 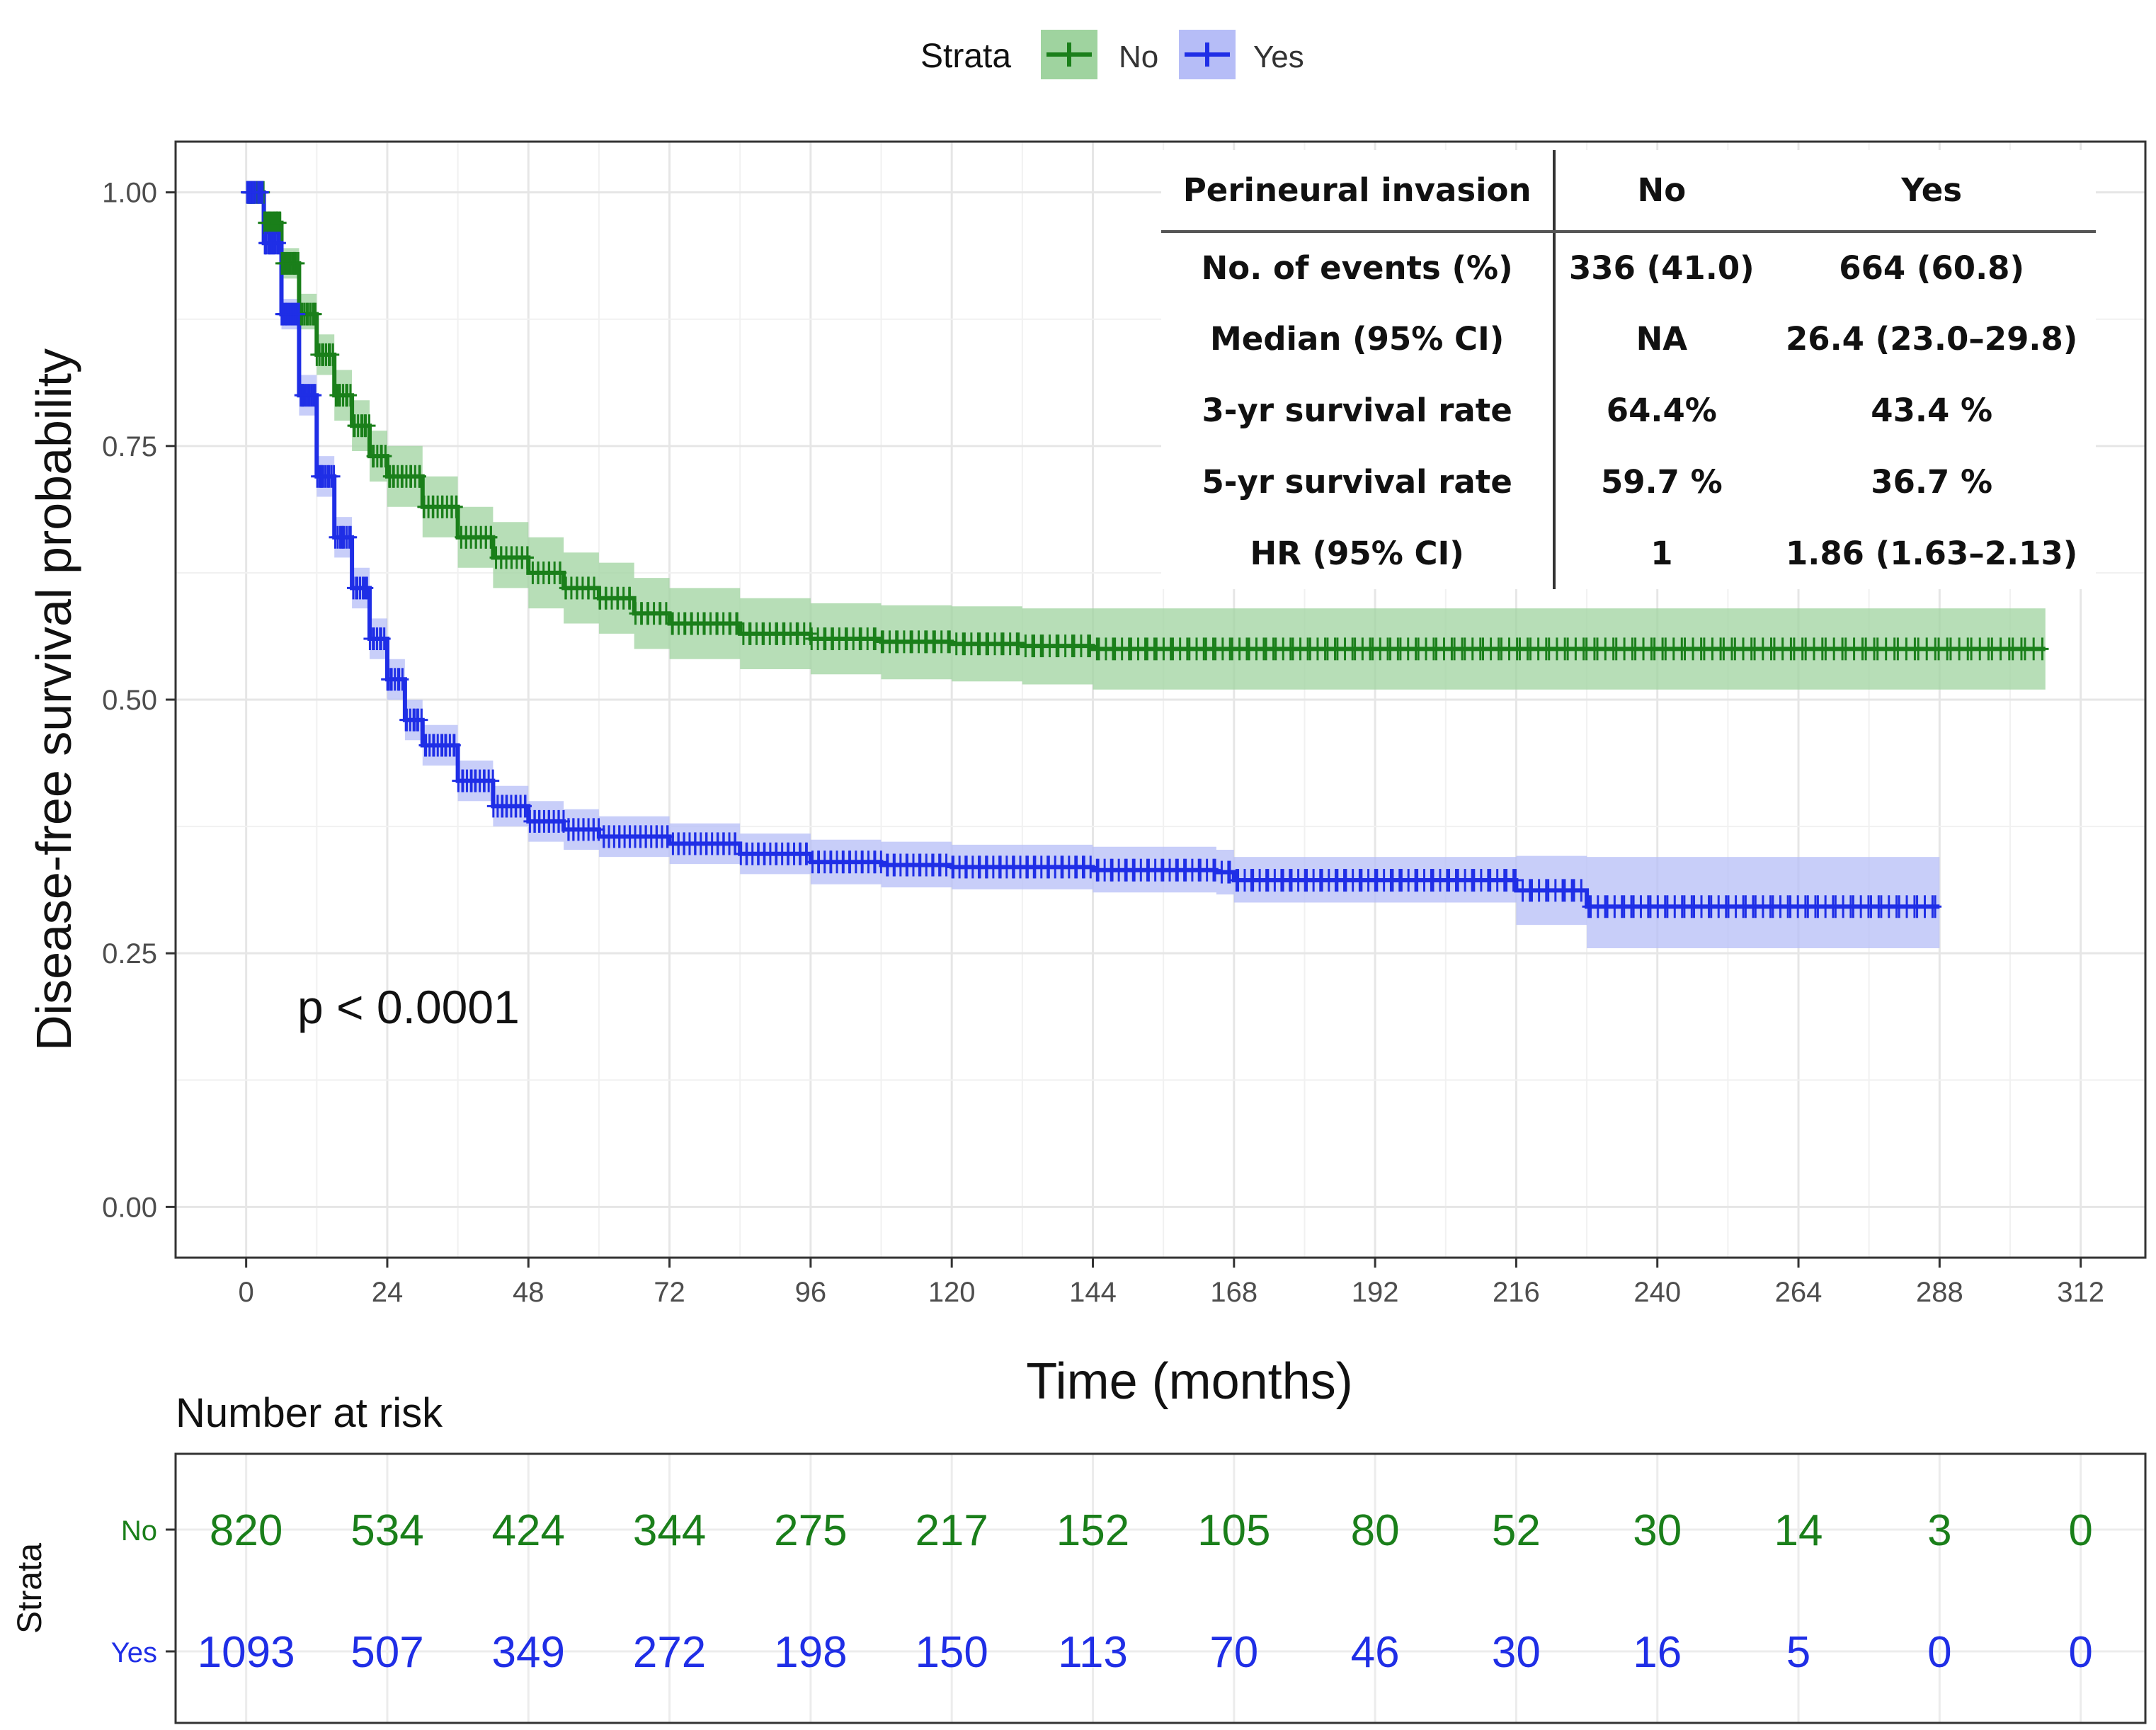 What do you see at coordinates (1359, 191) in the screenshot?
I see `summary-header-variable: Perineural invasion` at bounding box center [1359, 191].